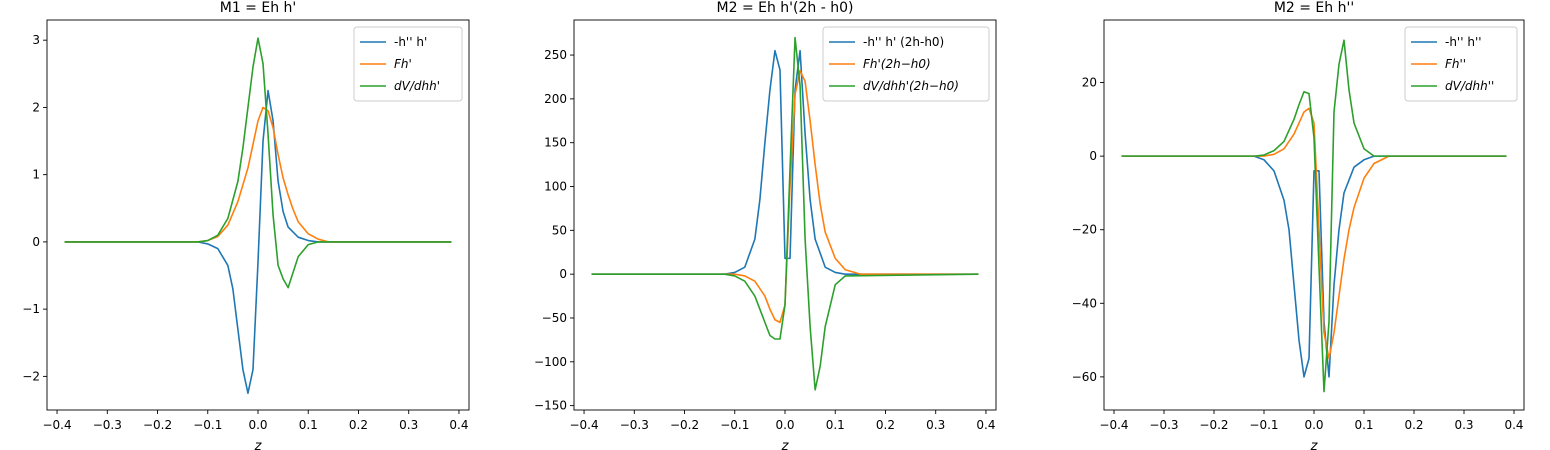 The width and height of the screenshot is (1550, 450). I want to click on y-tick-label: −150, so click(550, 406).